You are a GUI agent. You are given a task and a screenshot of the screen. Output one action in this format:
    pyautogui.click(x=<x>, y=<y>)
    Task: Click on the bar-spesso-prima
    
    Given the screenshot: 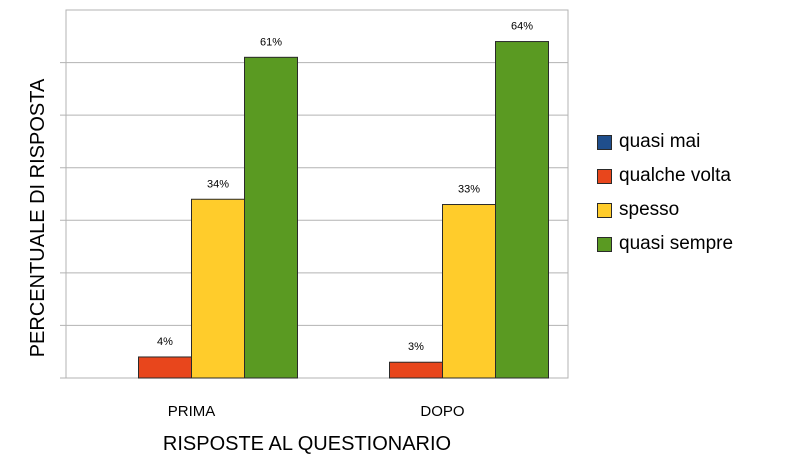 What is the action you would take?
    pyautogui.click(x=218, y=288)
    